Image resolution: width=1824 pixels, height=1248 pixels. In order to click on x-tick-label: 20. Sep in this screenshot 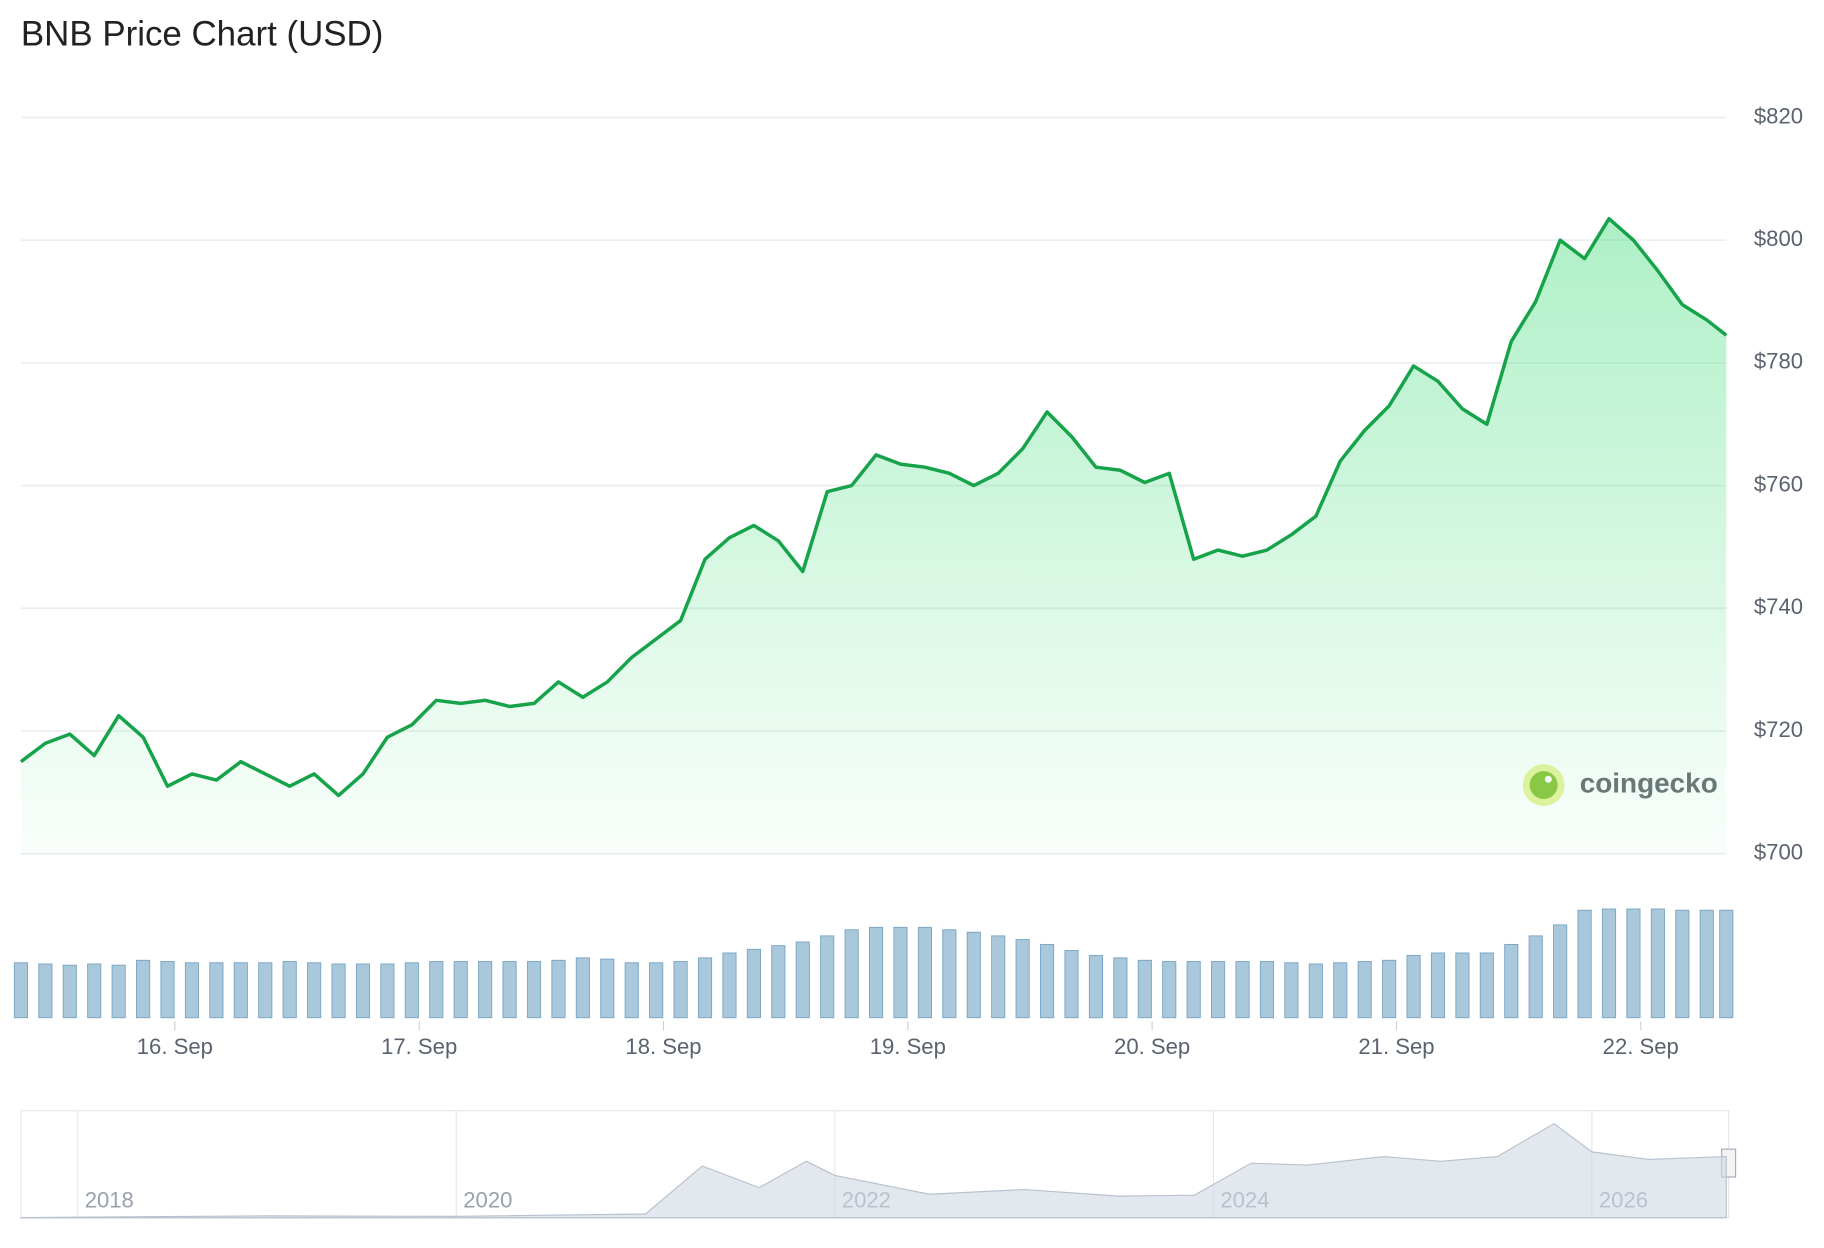, I will do `click(1152, 1046)`.